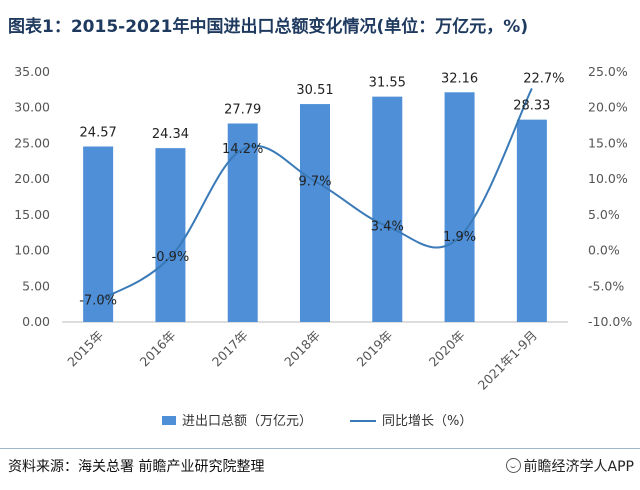 The image size is (640, 490). Describe the element at coordinates (32, 214) in the screenshot. I see `y-left-tick-label: 15.00` at that location.